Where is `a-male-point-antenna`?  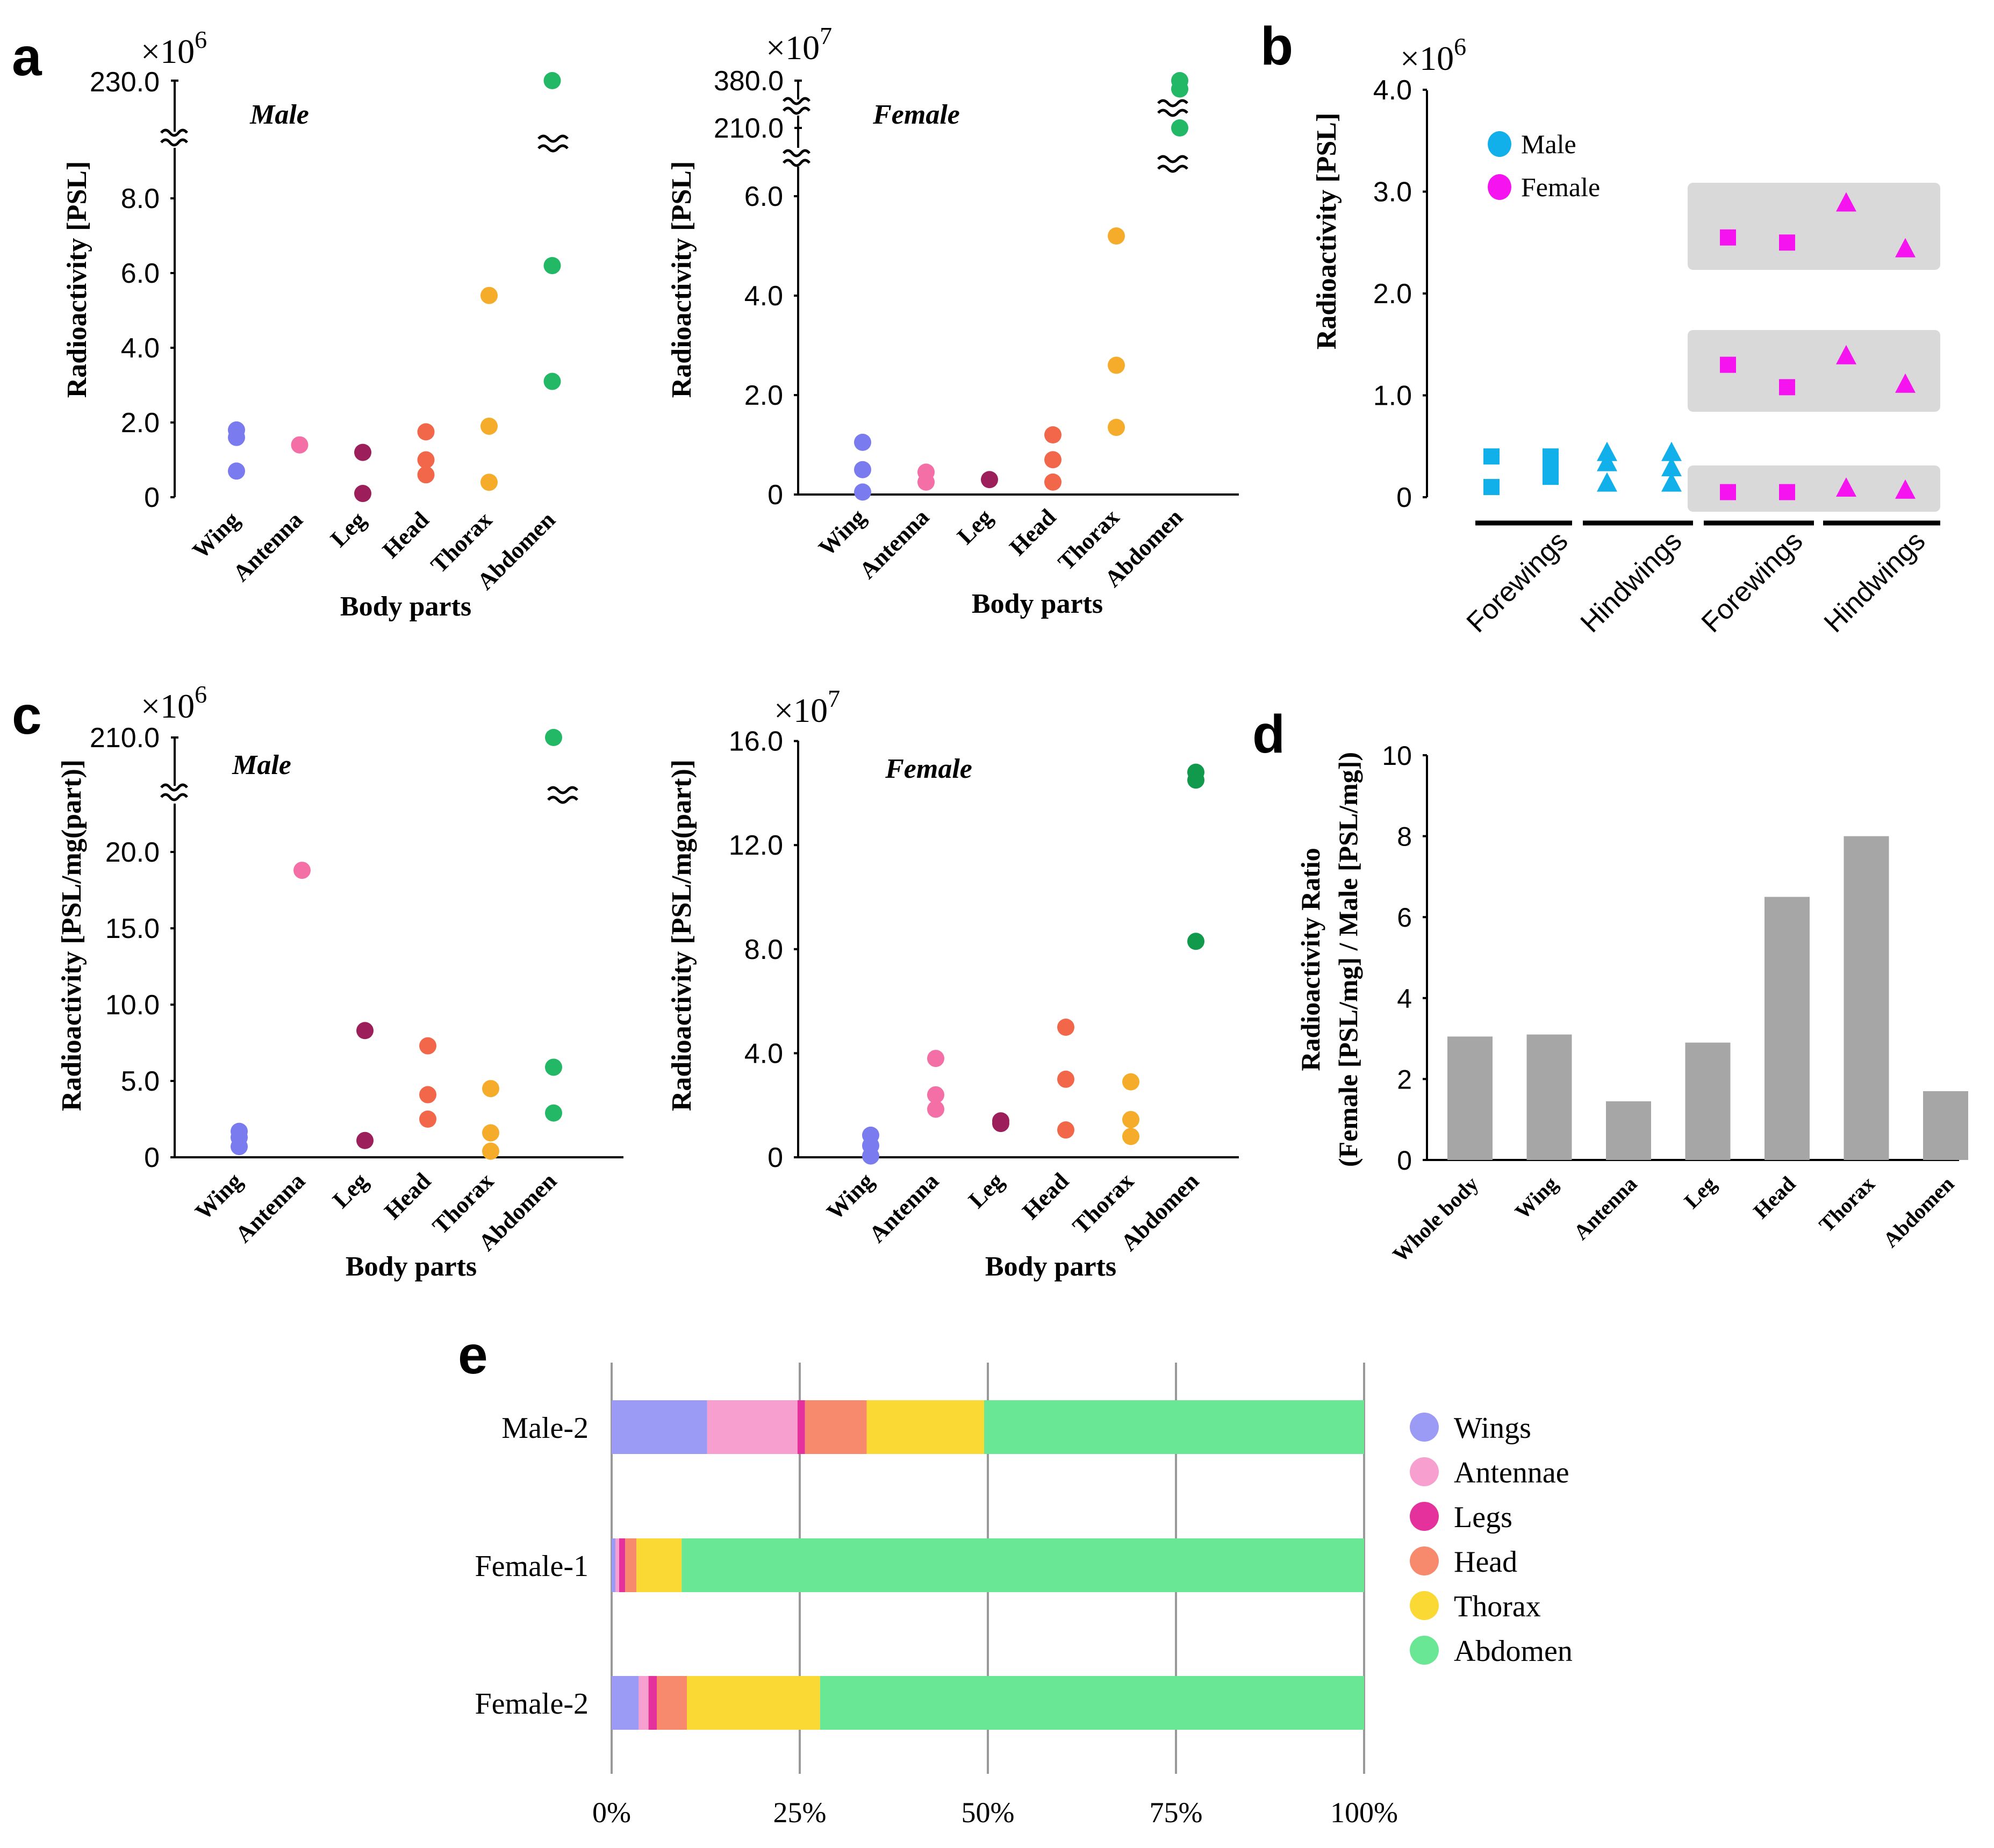
a-male-point-antenna is located at coordinates (300, 445).